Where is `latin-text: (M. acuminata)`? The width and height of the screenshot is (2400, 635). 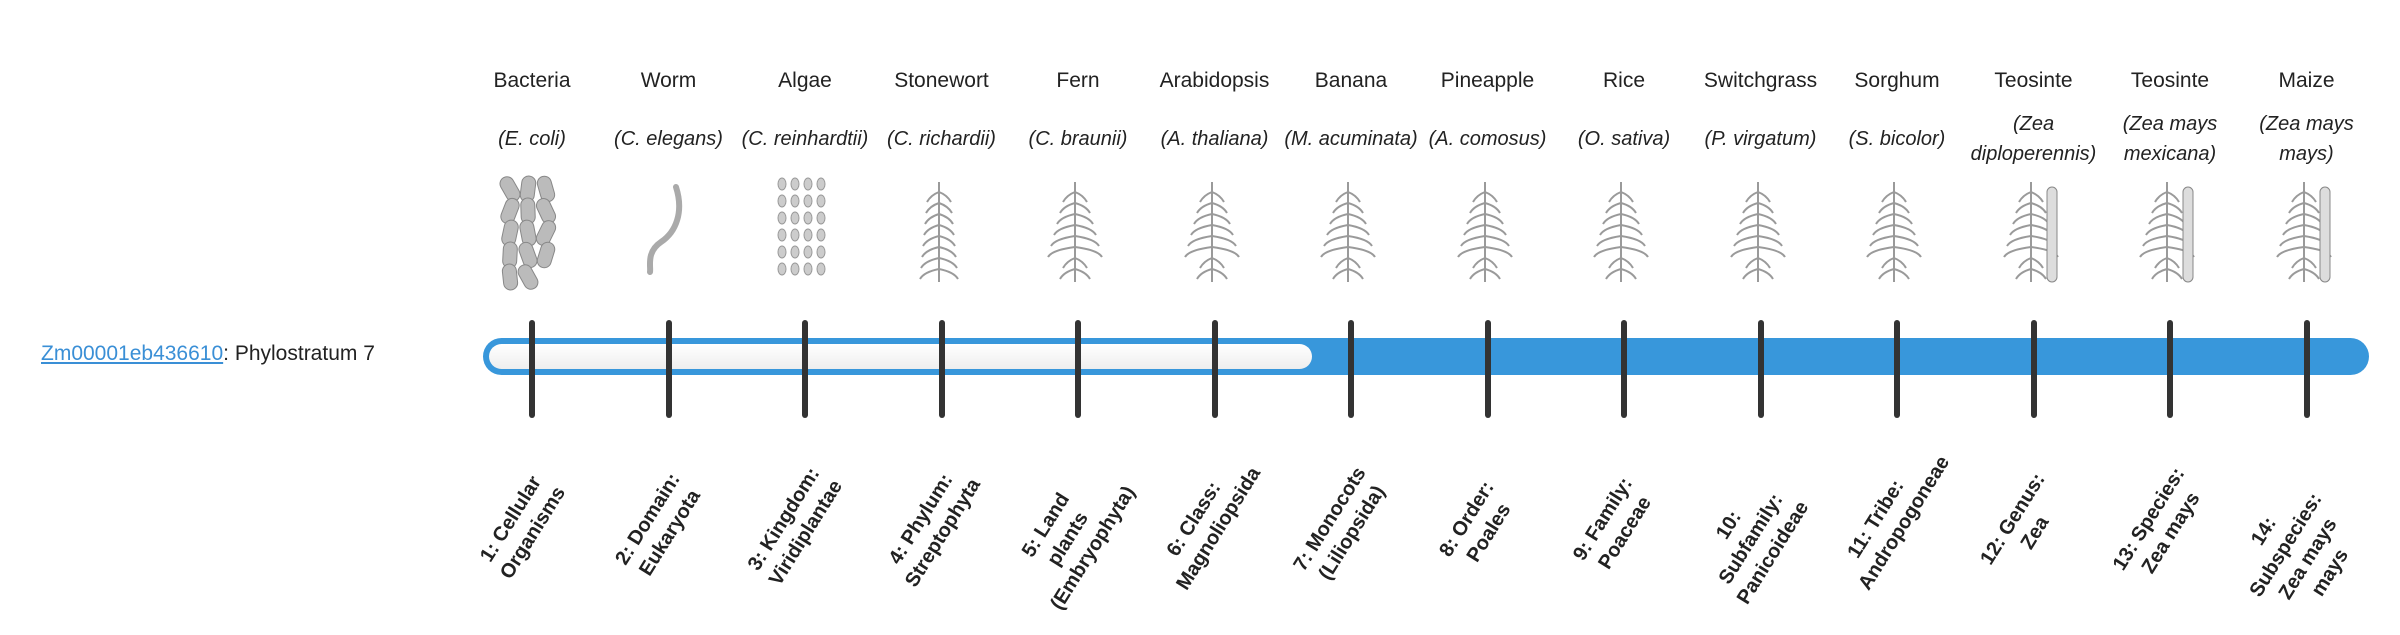
latin-text: (M. acuminata) is located at coordinates (1351, 139).